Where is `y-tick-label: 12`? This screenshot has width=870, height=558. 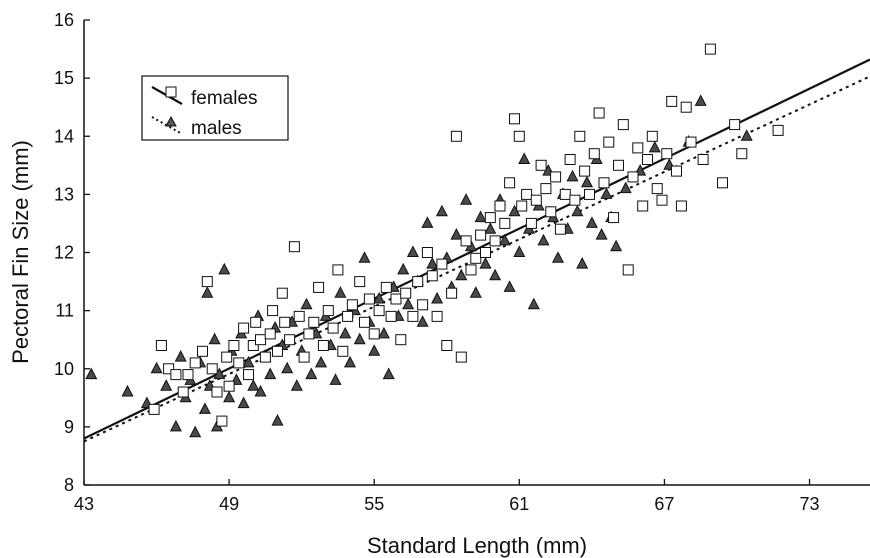 y-tick-label: 12 is located at coordinates (64, 253).